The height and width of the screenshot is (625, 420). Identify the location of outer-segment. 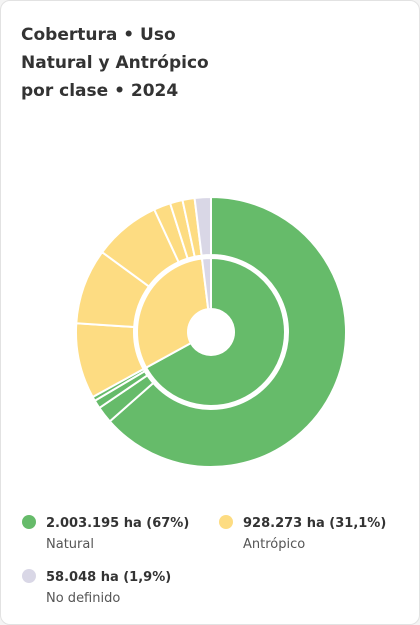
(202, 226).